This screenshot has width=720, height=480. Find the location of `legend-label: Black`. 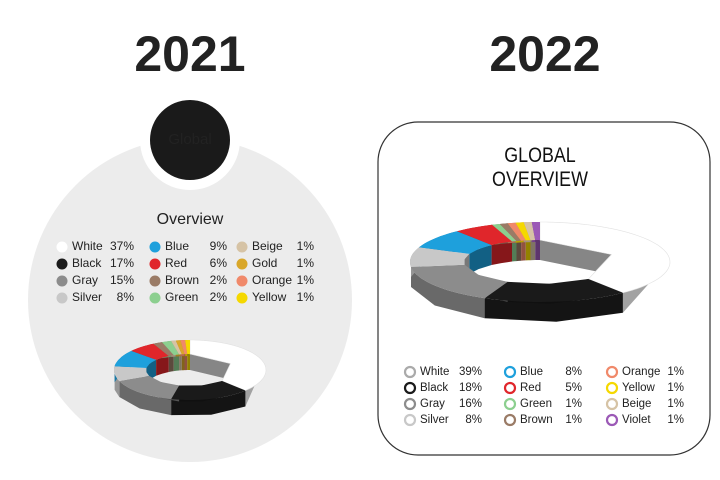

legend-label: Black is located at coordinates (434, 388).